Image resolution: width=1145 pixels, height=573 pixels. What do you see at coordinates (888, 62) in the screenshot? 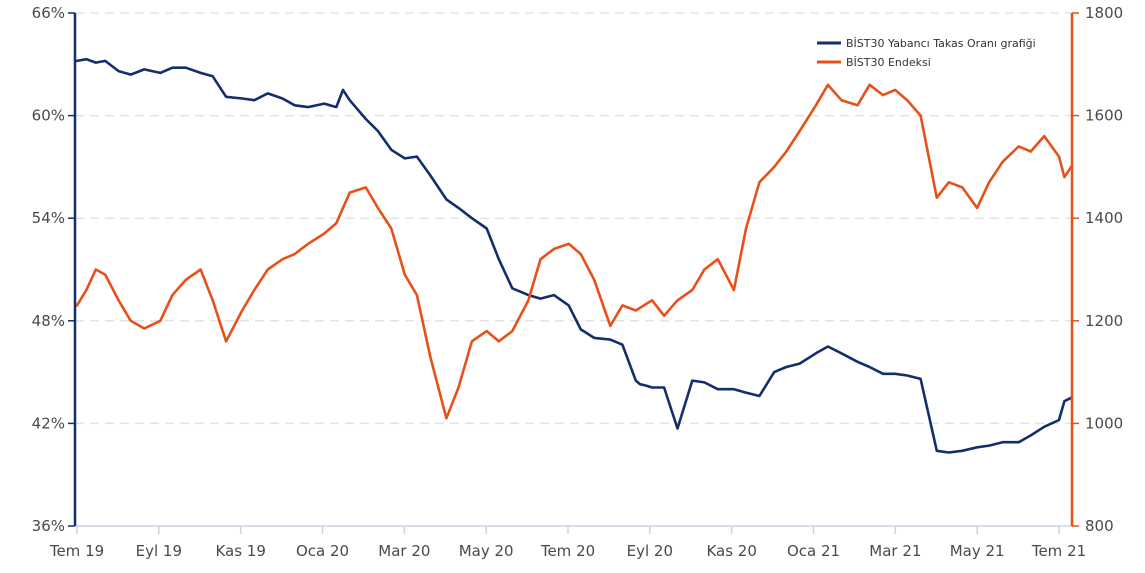
I see `legend-label-index: BİST30 Endeksi` at bounding box center [888, 62].